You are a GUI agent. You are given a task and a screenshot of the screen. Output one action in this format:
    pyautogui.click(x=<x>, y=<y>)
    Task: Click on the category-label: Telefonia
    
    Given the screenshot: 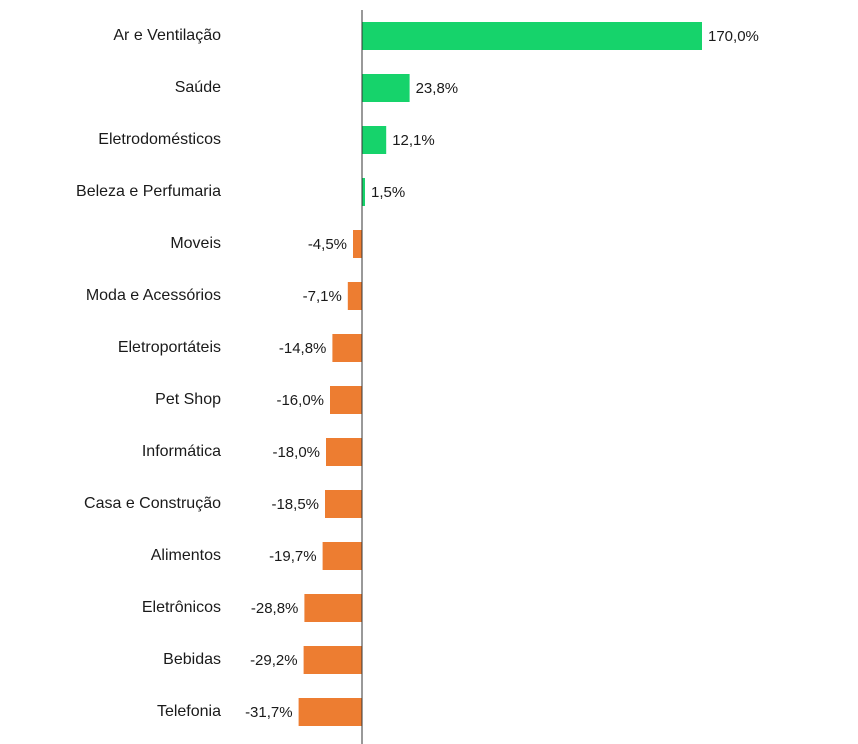 What is the action you would take?
    pyautogui.click(x=189, y=711)
    